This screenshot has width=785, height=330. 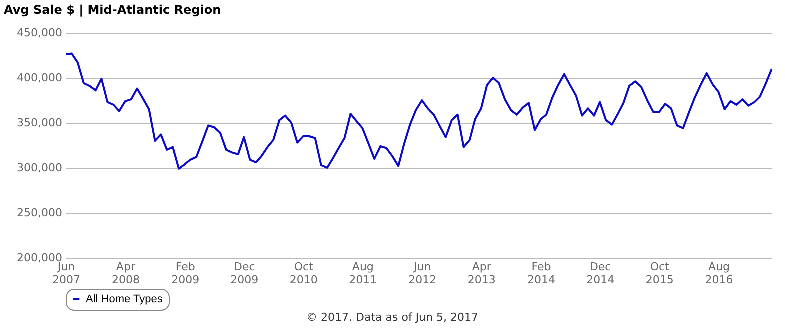 I want to click on x-tick-label: Apr 2008, so click(x=126, y=273).